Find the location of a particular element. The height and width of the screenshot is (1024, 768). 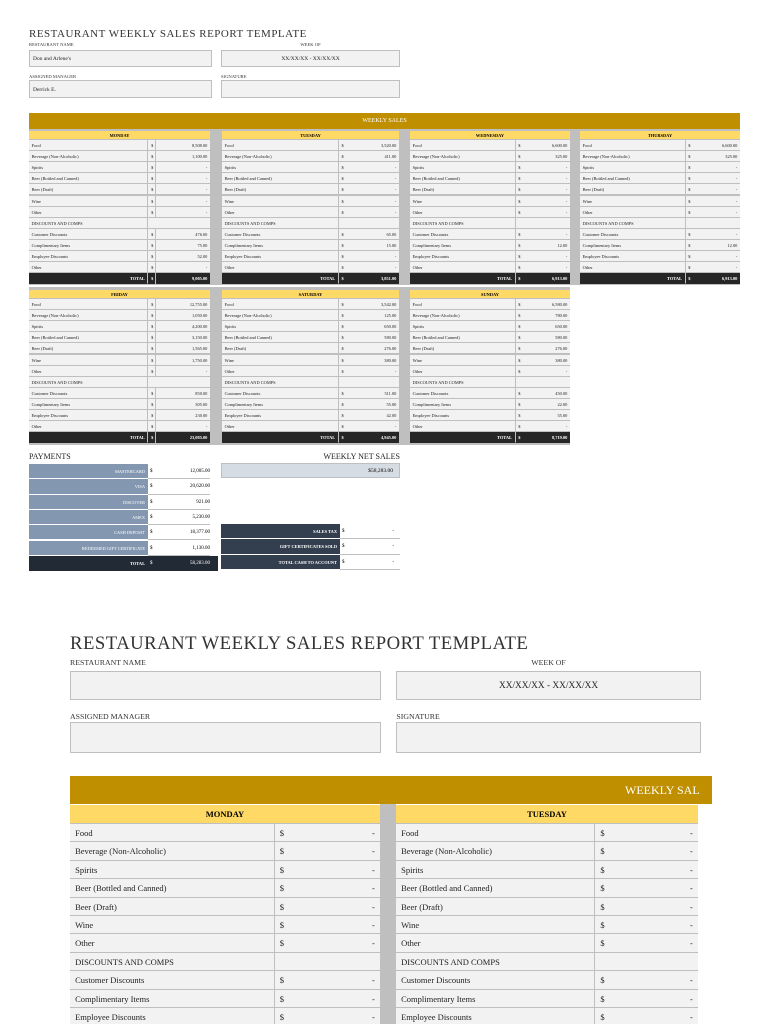

input-box: XX/XX/XX - XX/XX/XX is located at coordinates (310, 58).